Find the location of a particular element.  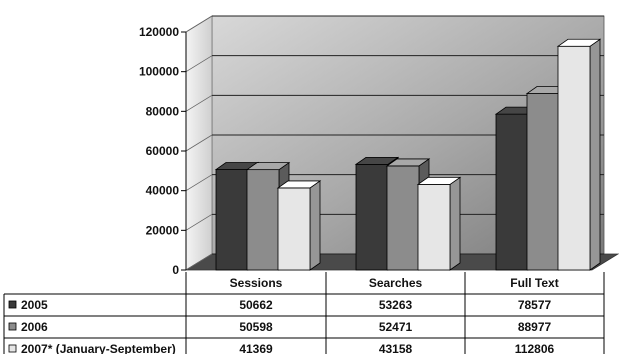

bar-searches-2007 is located at coordinates (439, 223).